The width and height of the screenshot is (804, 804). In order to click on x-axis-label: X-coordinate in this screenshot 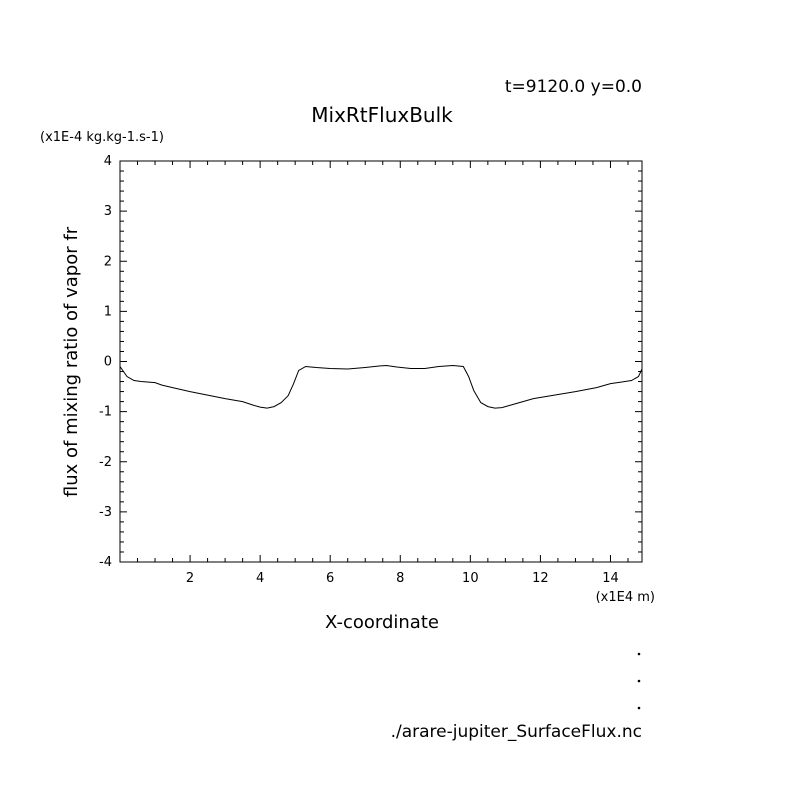, I will do `click(382, 622)`.